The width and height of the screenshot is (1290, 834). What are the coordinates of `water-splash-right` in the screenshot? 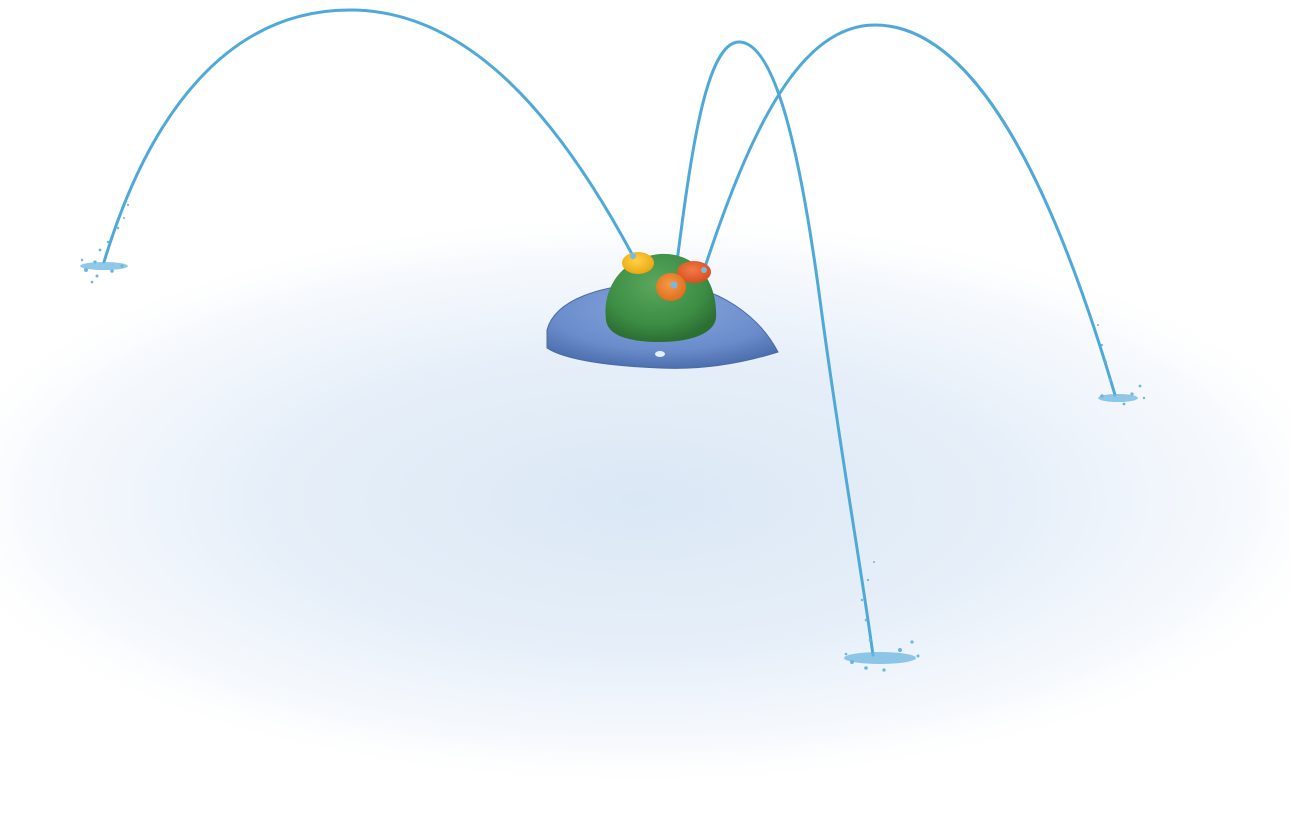 It's located at (1121, 365).